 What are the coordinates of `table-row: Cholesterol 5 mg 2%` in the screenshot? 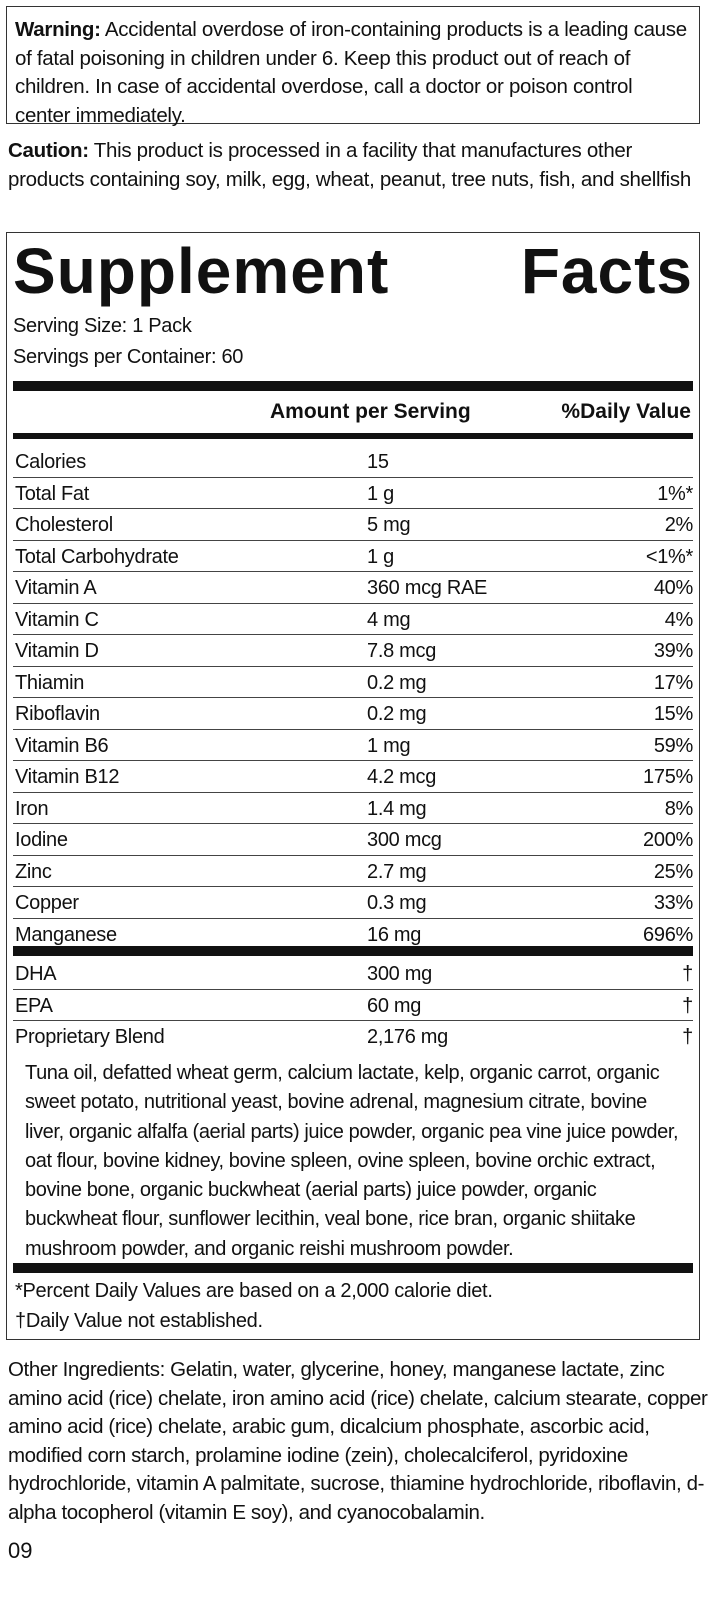 It's located at (353, 525).